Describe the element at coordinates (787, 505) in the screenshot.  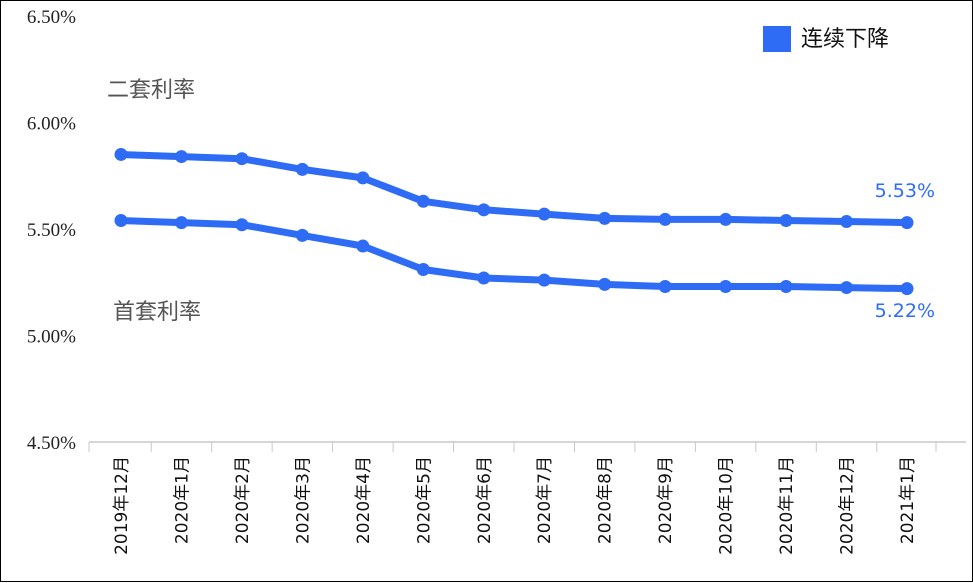
I see `x-tick-label: 2020年11月` at that location.